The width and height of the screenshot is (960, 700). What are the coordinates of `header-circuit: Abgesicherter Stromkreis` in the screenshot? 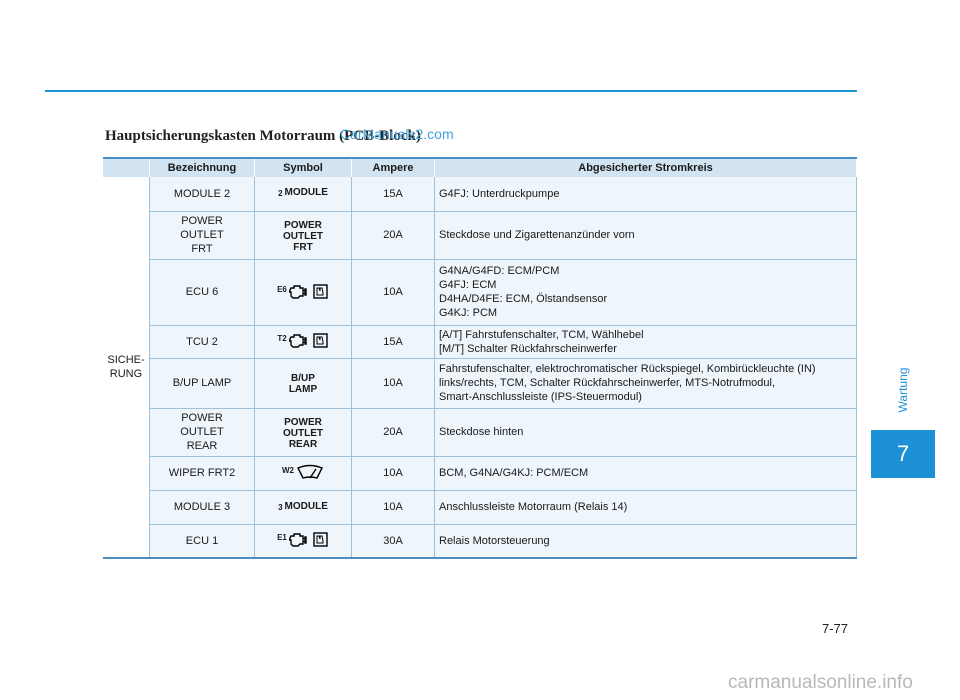 It's located at (645, 167).